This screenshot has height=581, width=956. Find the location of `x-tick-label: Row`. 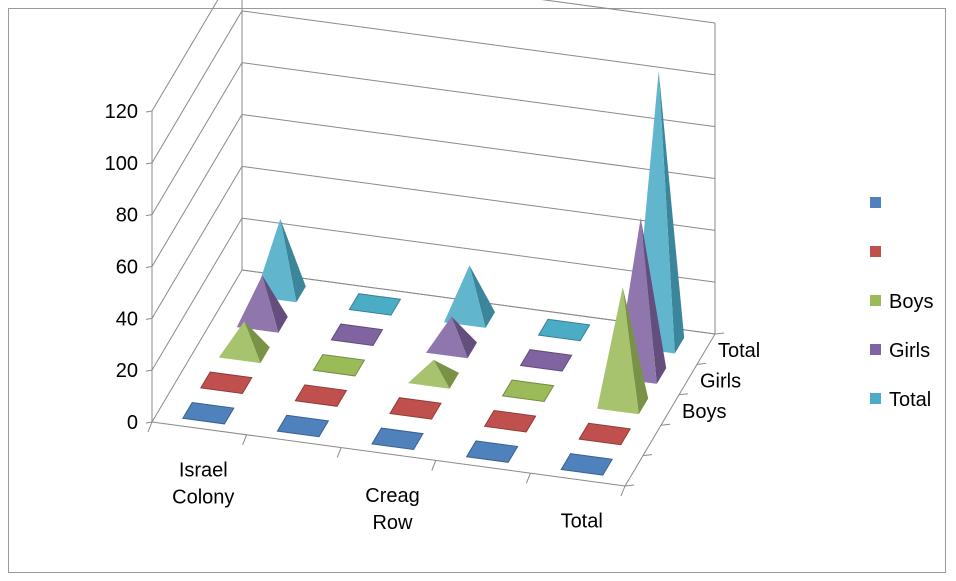

x-tick-label: Row is located at coordinates (392, 523).